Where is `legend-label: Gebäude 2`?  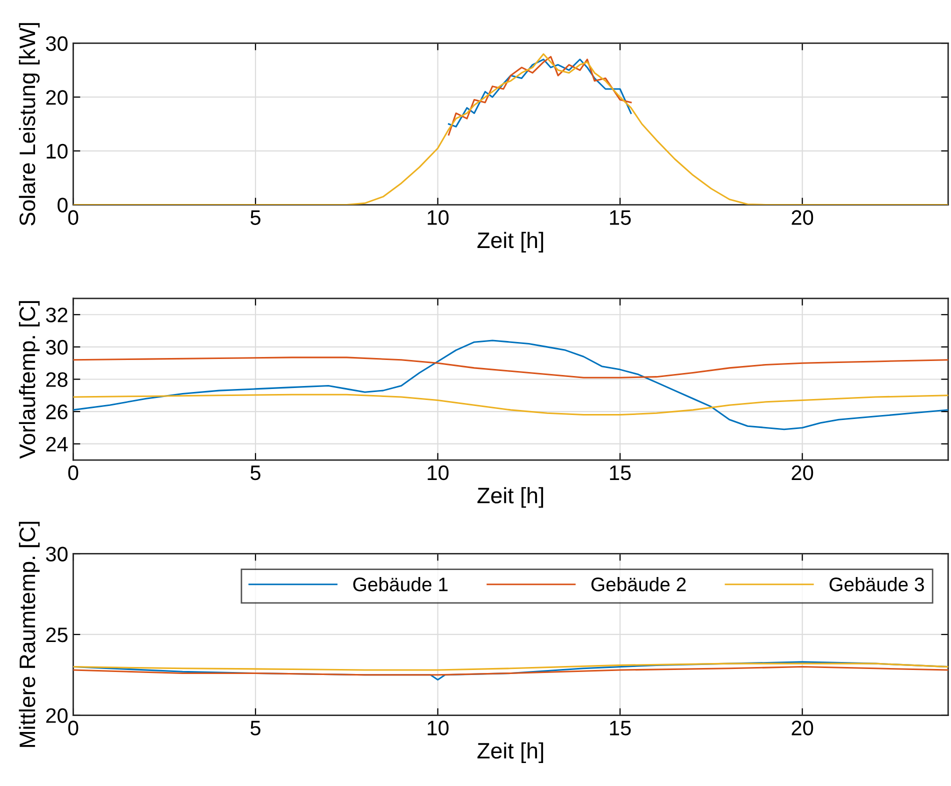 legend-label: Gebäude 2 is located at coordinates (638, 584).